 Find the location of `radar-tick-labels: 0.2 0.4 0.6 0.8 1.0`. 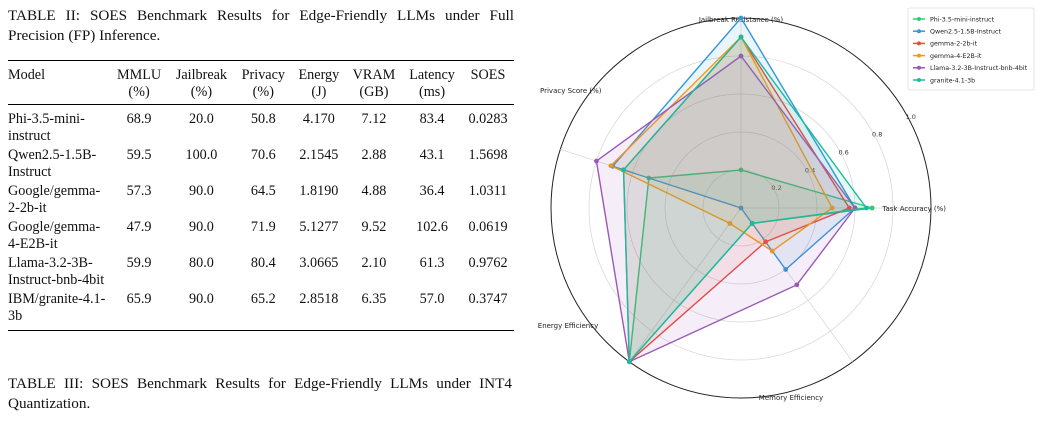

radar-tick-labels: 0.2 0.4 0.6 0.8 1.0 is located at coordinates (843, 152).